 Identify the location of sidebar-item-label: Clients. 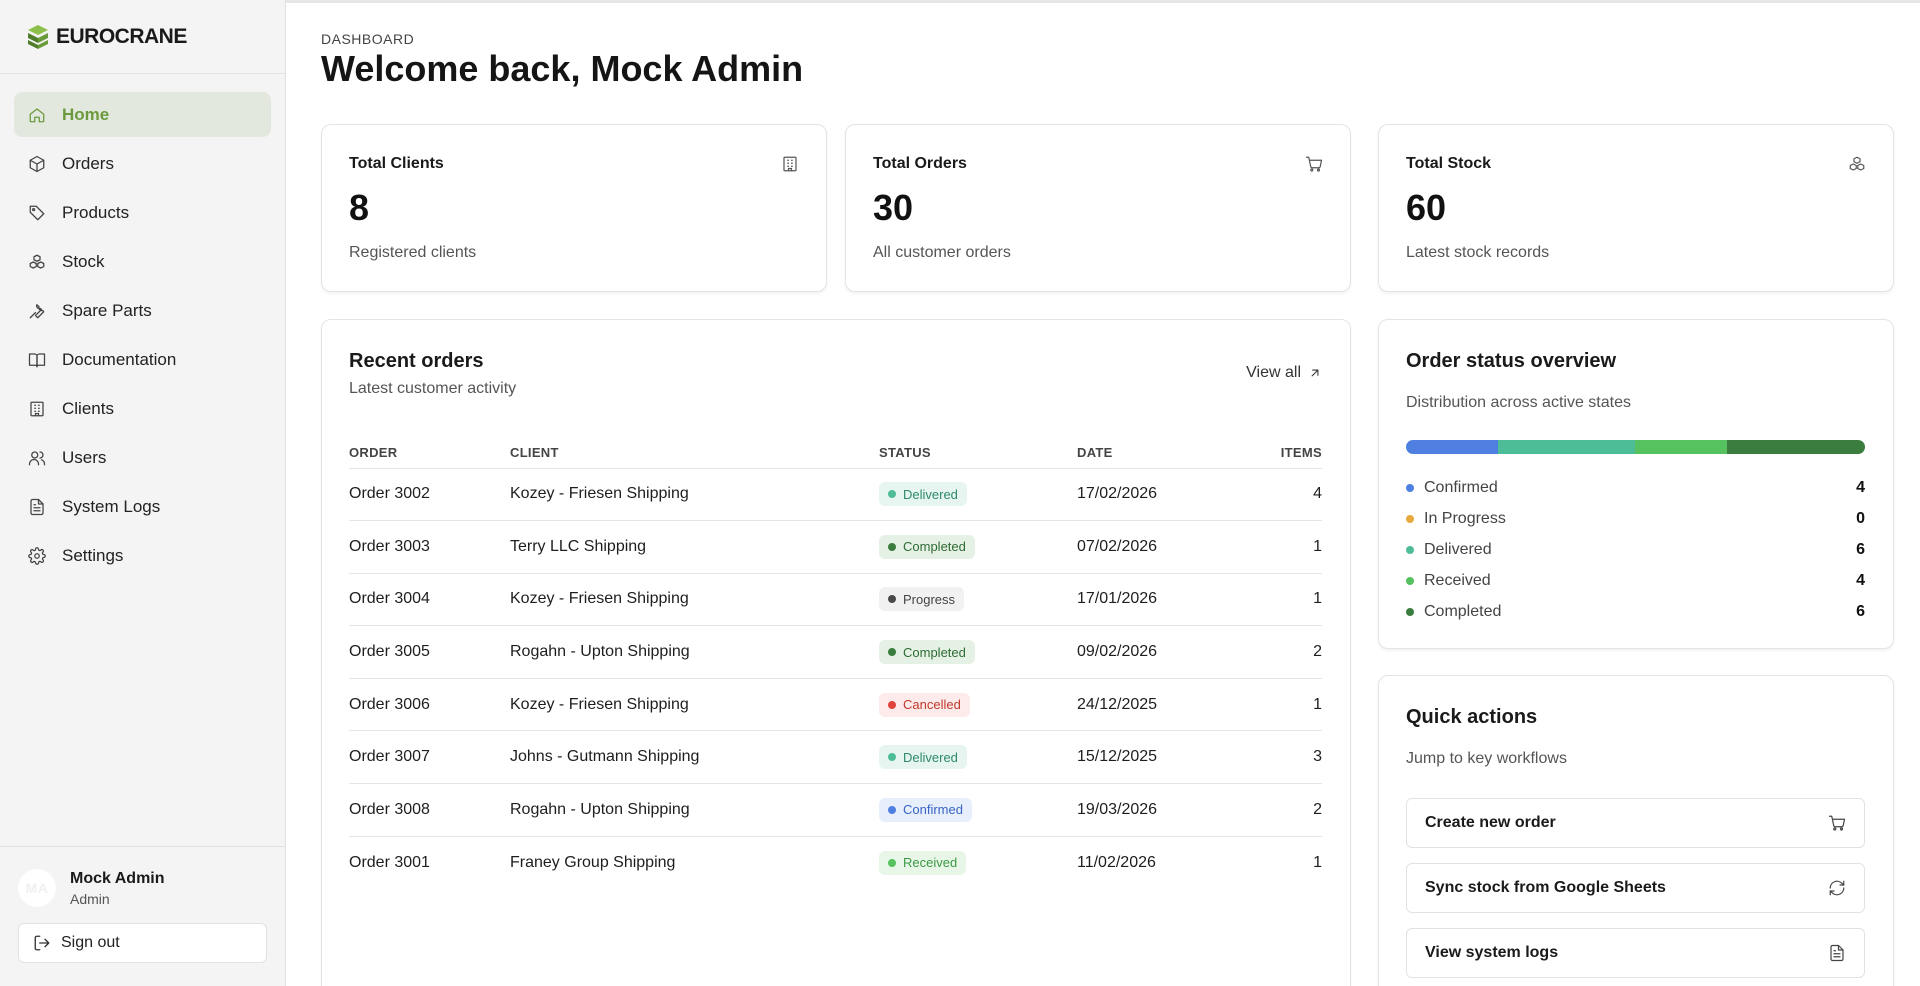
(88, 408).